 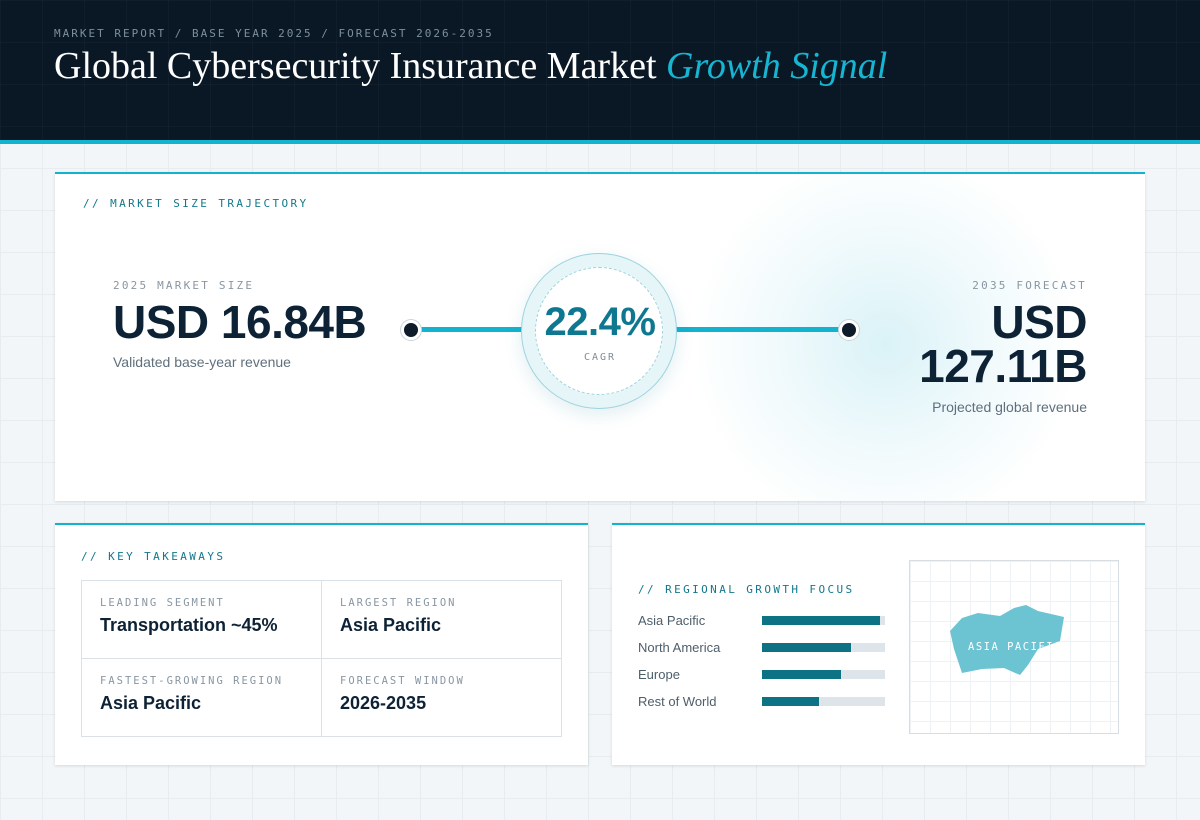 I want to click on region-map: ASIA PACIFIC, so click(x=1014, y=647).